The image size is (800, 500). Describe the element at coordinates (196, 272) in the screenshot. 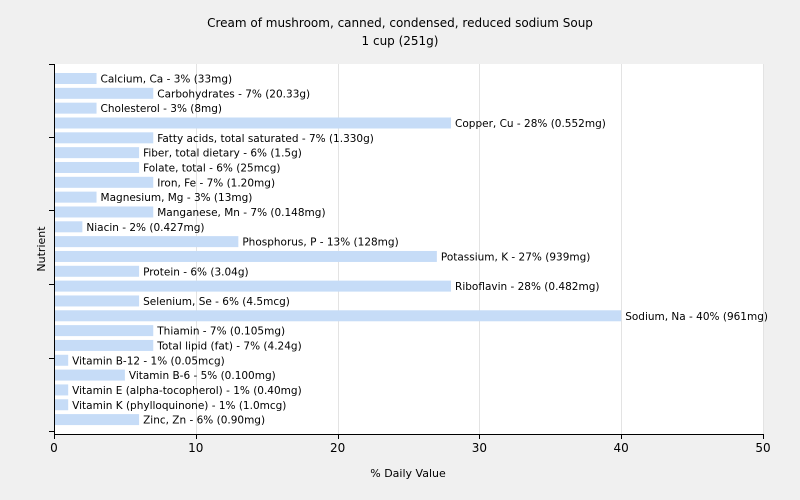

I see `bar-label: Protein - 6% (3.04g)` at that location.